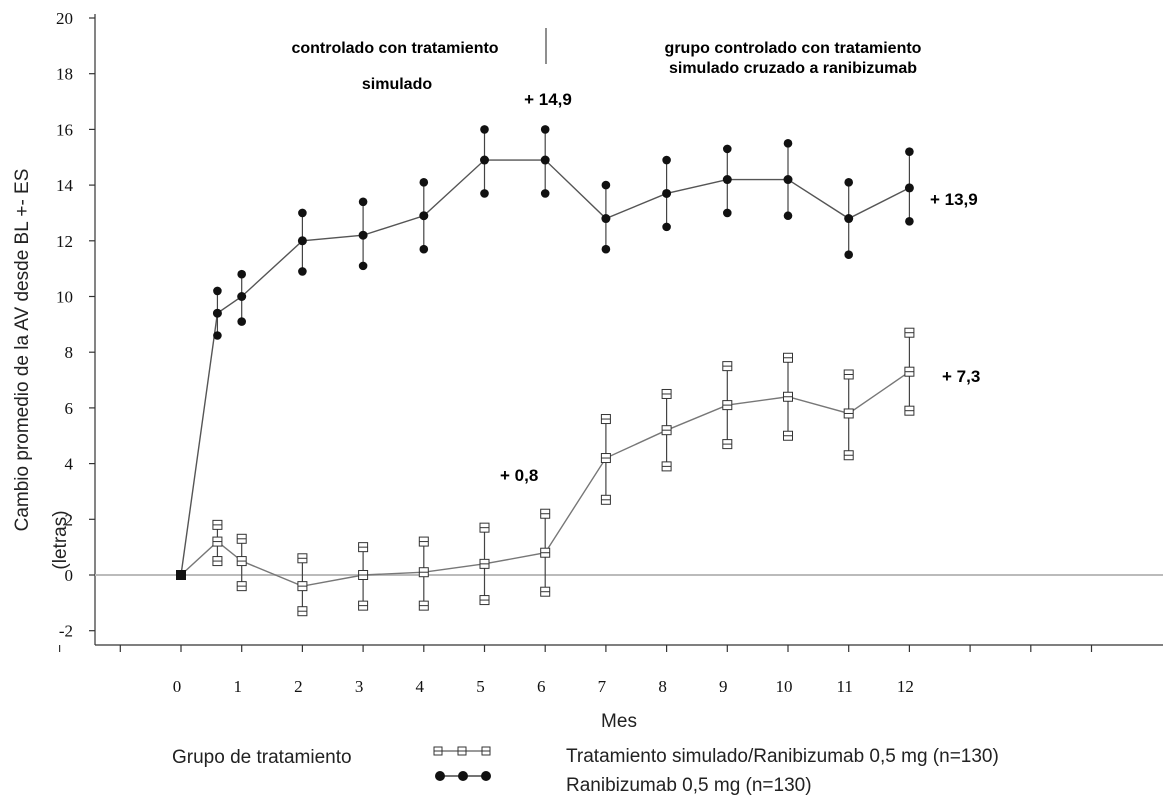 The image size is (1166, 798). What do you see at coordinates (69, 352) in the screenshot?
I see `y-tick-label: 8` at bounding box center [69, 352].